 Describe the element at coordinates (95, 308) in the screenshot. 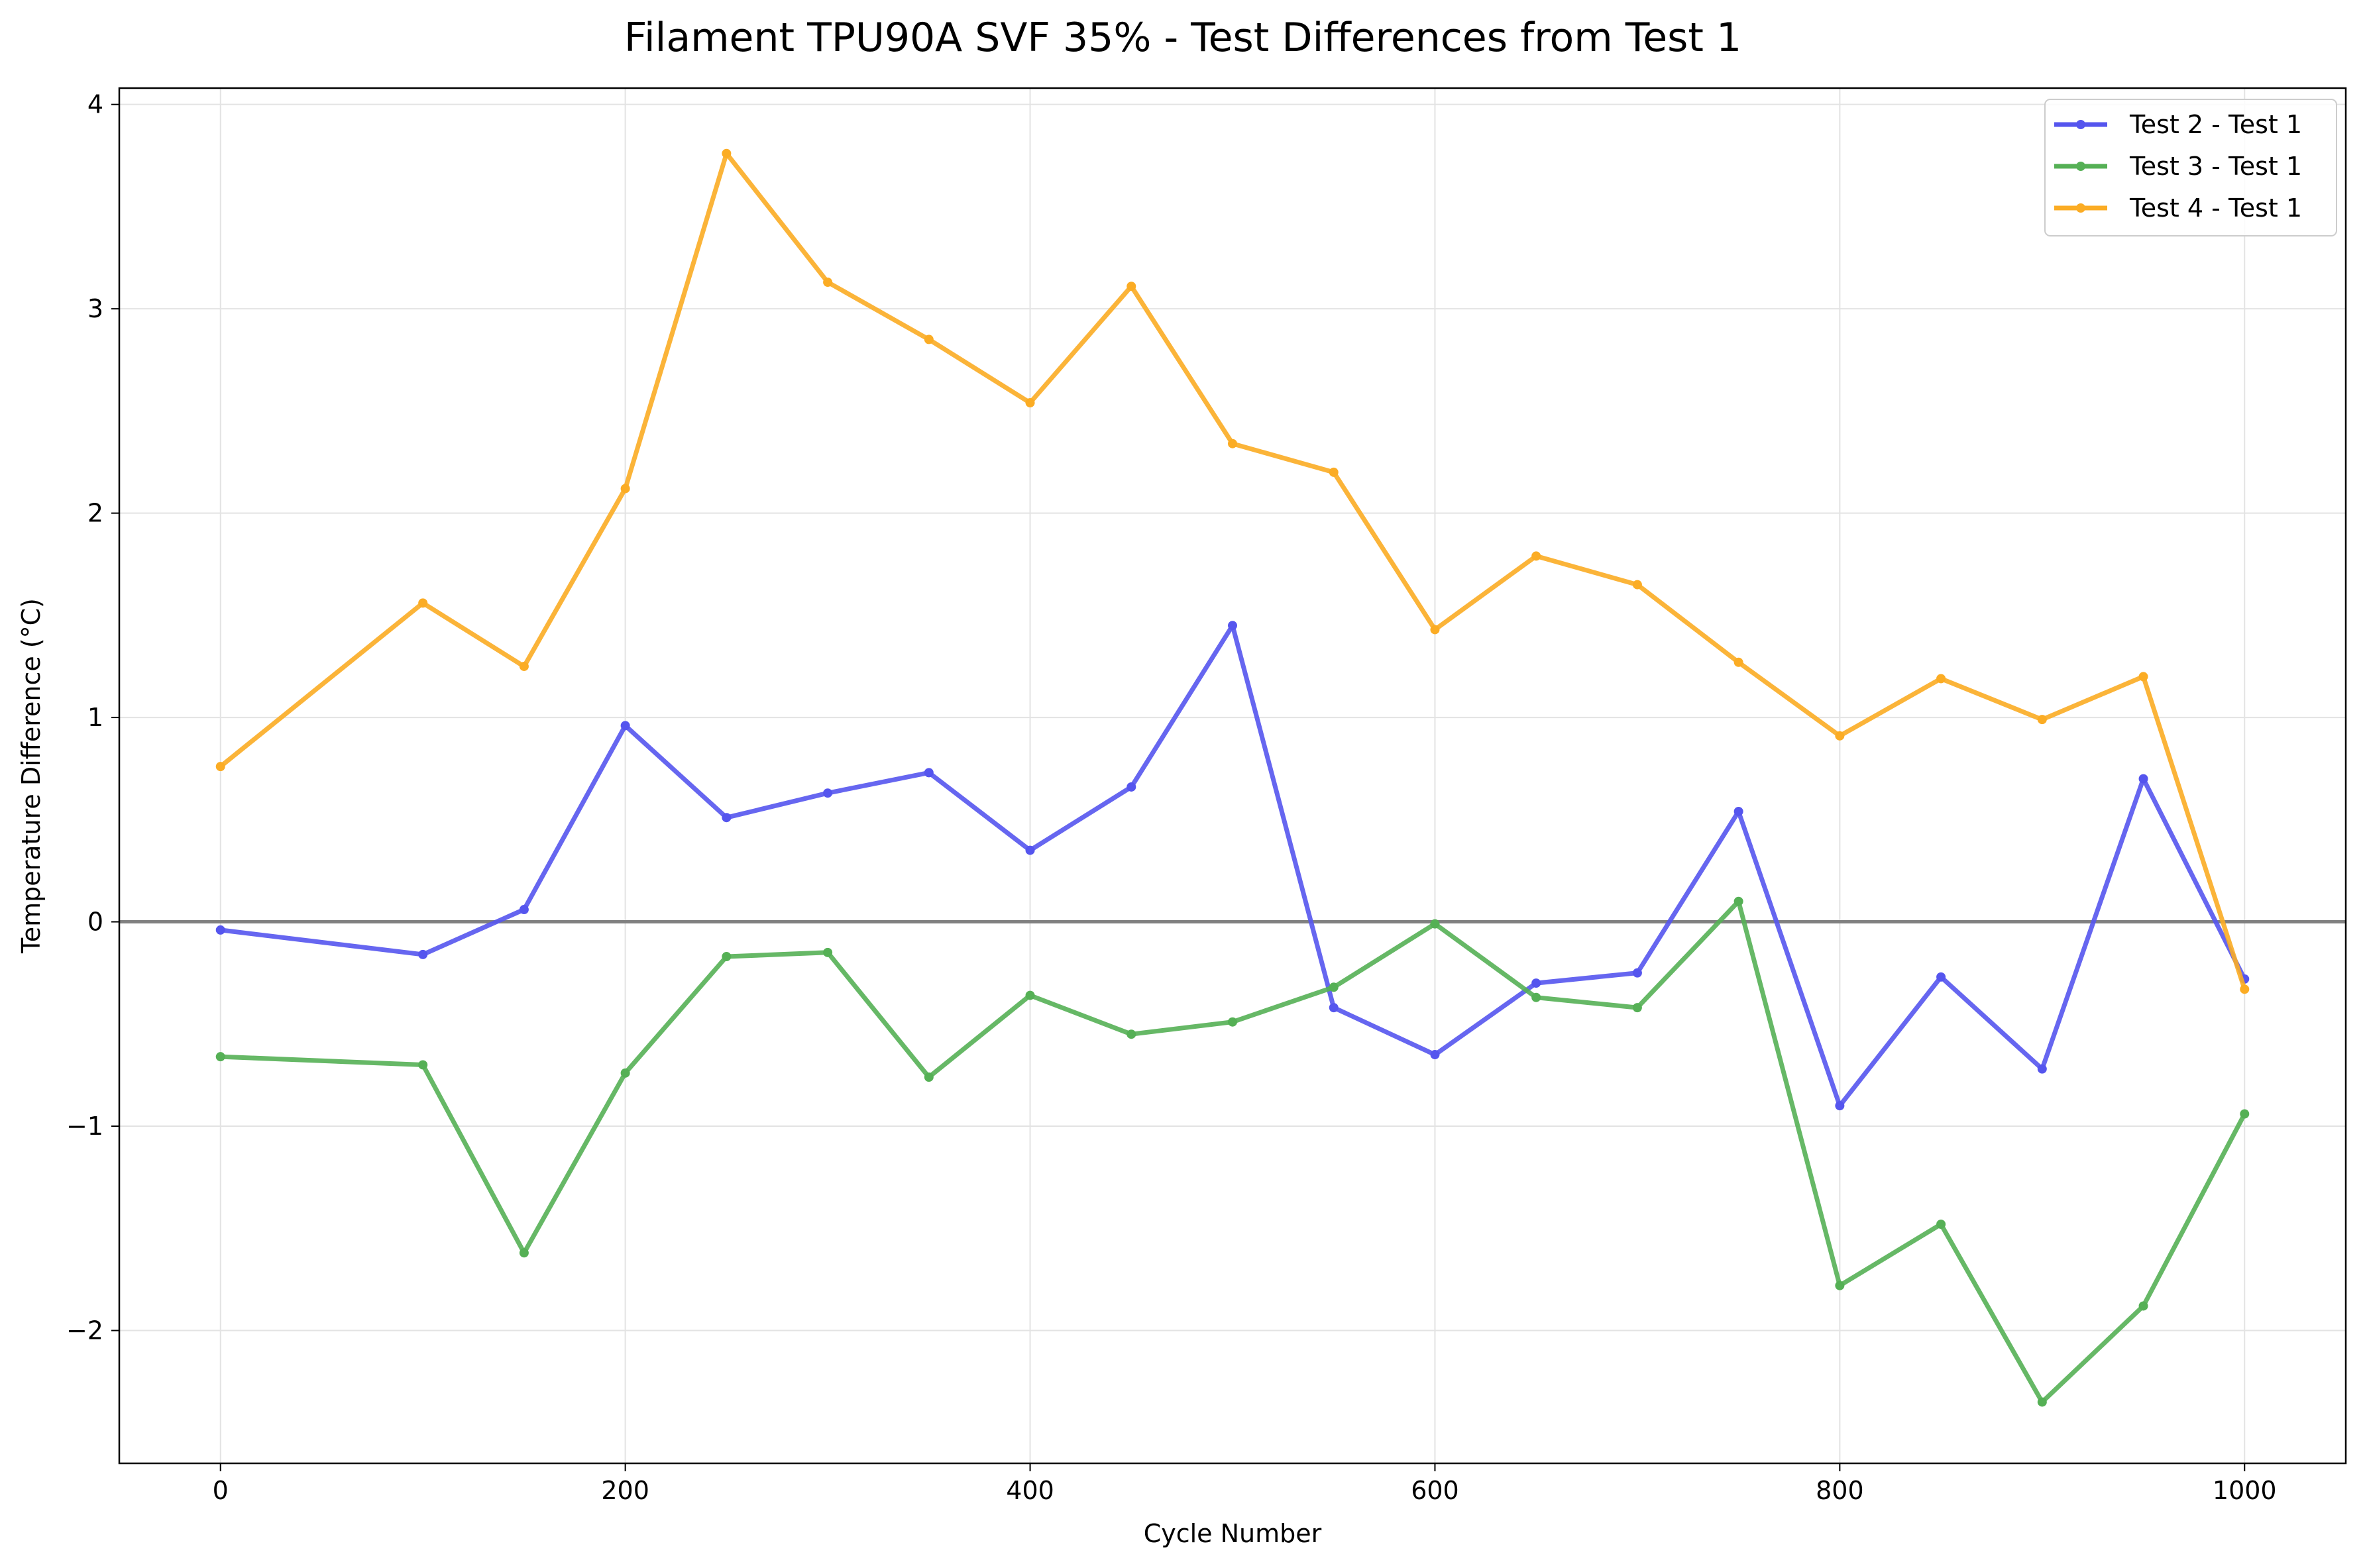

I see `y-tick-label: 3` at that location.